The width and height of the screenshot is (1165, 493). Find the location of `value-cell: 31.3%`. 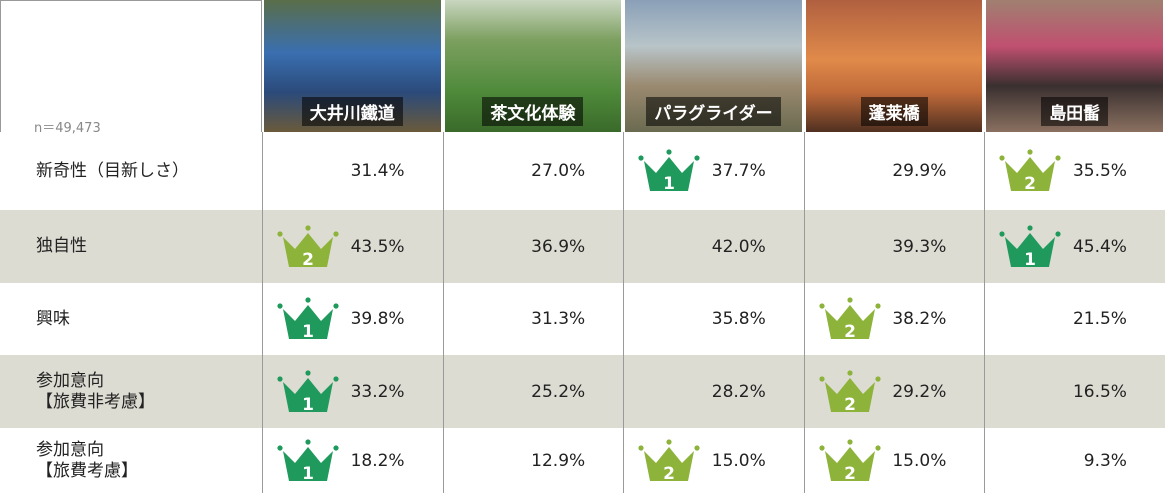

value-cell: 31.3% is located at coordinates (533, 319).